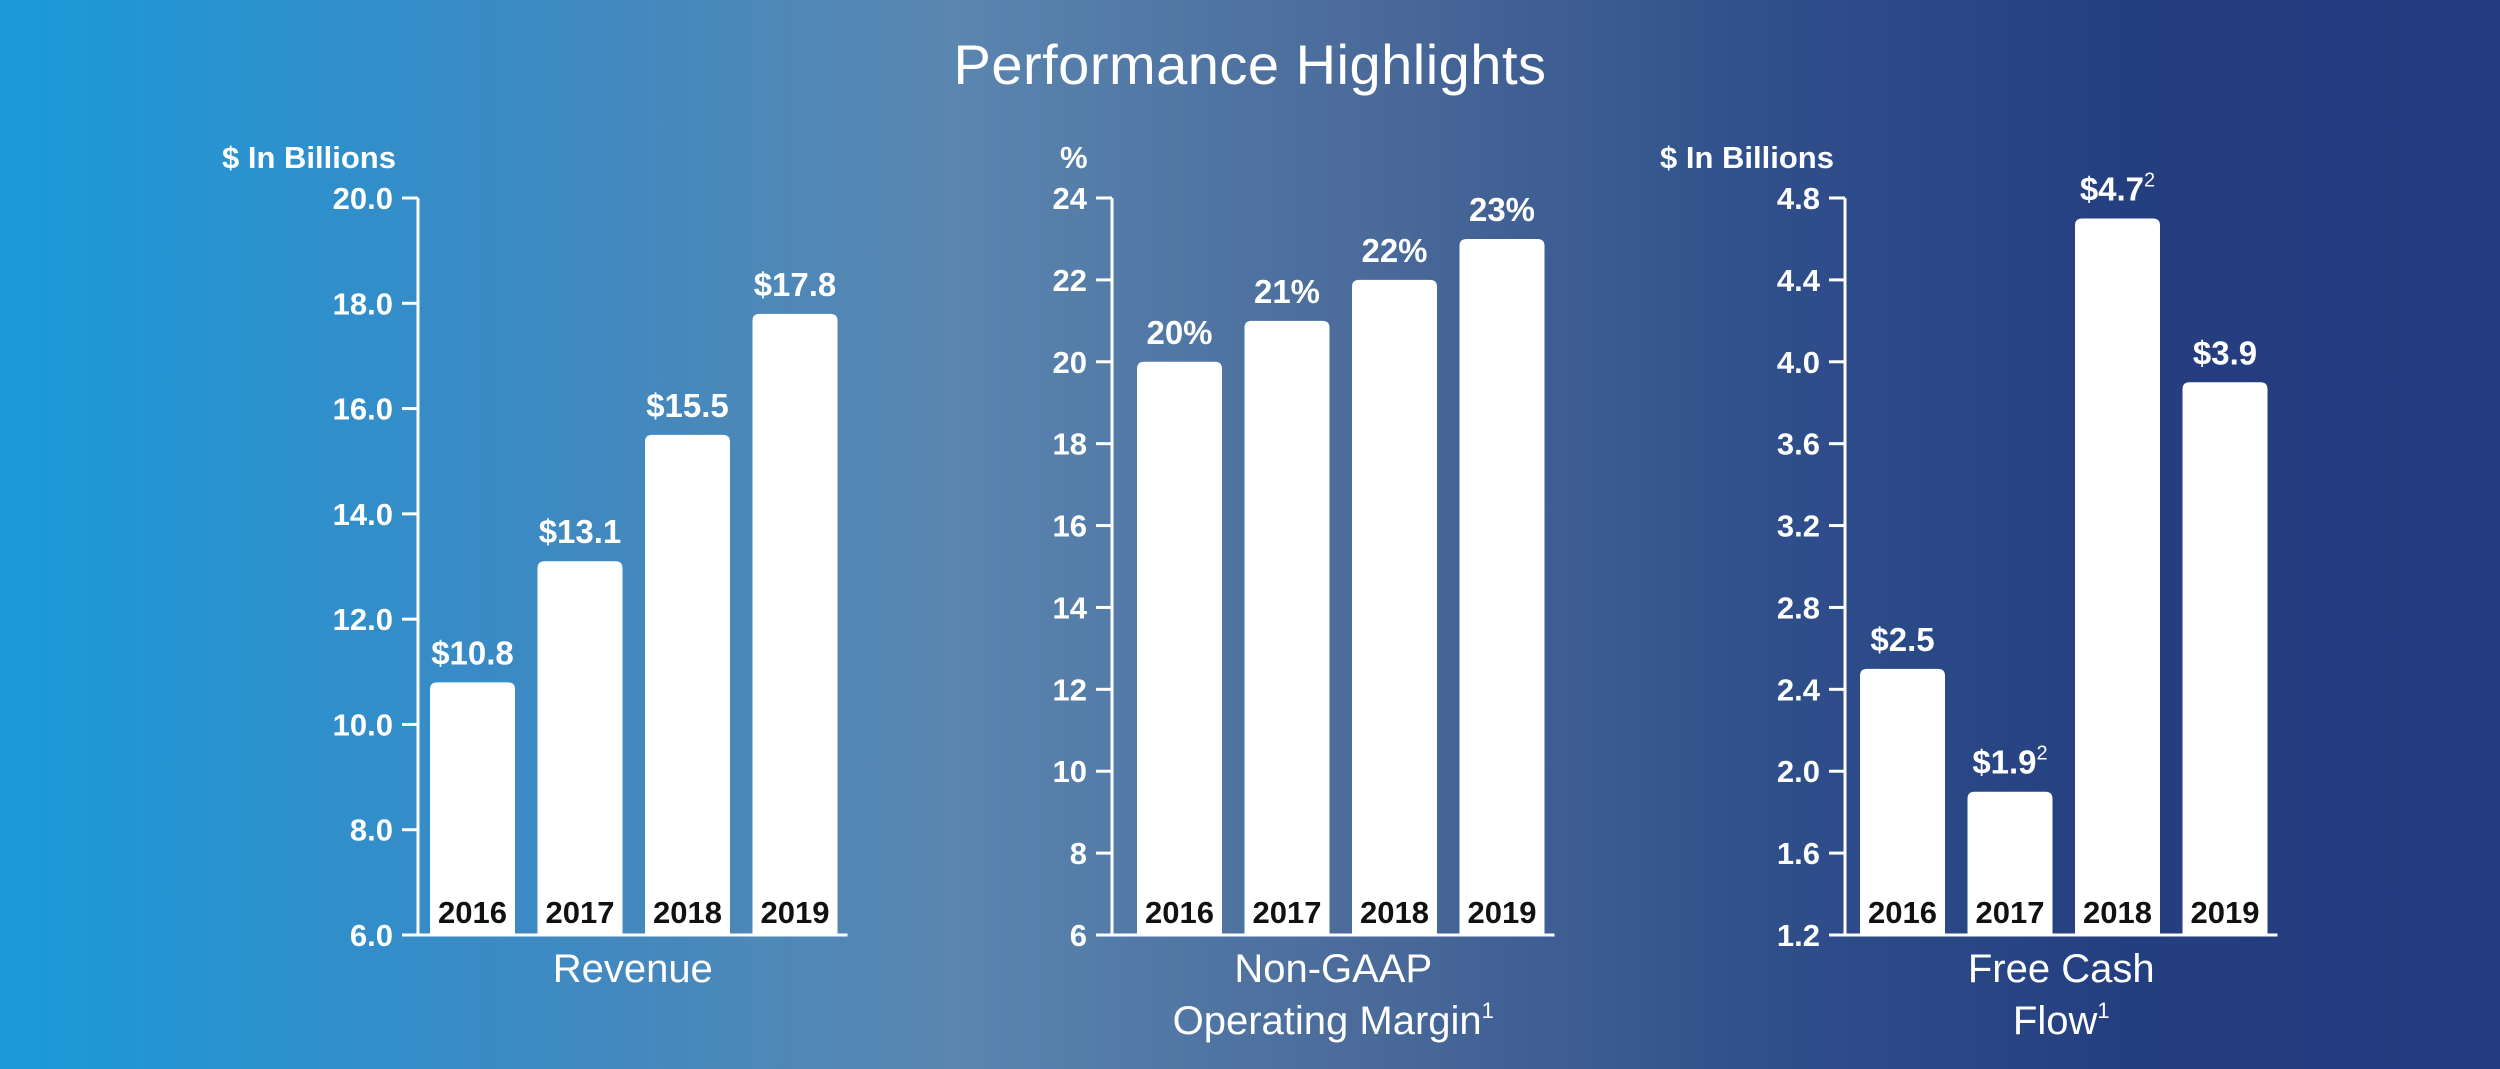  What do you see at coordinates (1070, 526) in the screenshot?
I see `y-tick-label: 16` at bounding box center [1070, 526].